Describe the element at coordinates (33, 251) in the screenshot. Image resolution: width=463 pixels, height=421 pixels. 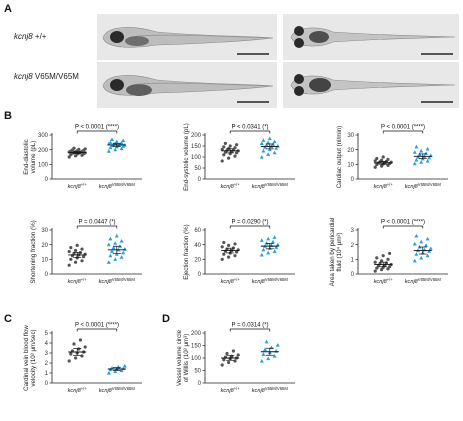
I see `y-axis-title: Shortening fraction (%)` at that location.